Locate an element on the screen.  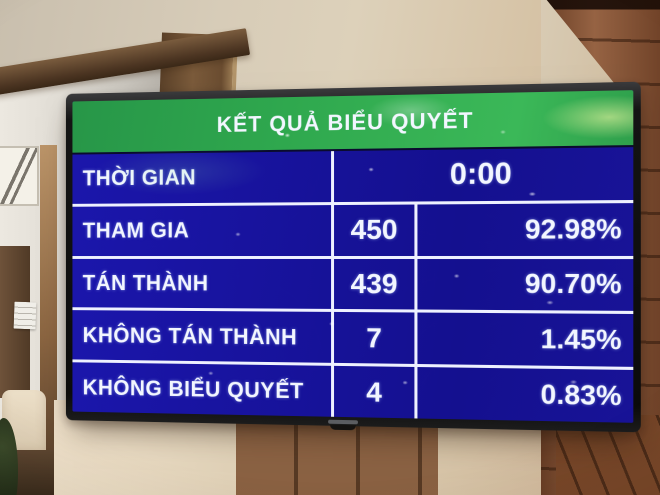
row-count: 439 is located at coordinates (372, 284).